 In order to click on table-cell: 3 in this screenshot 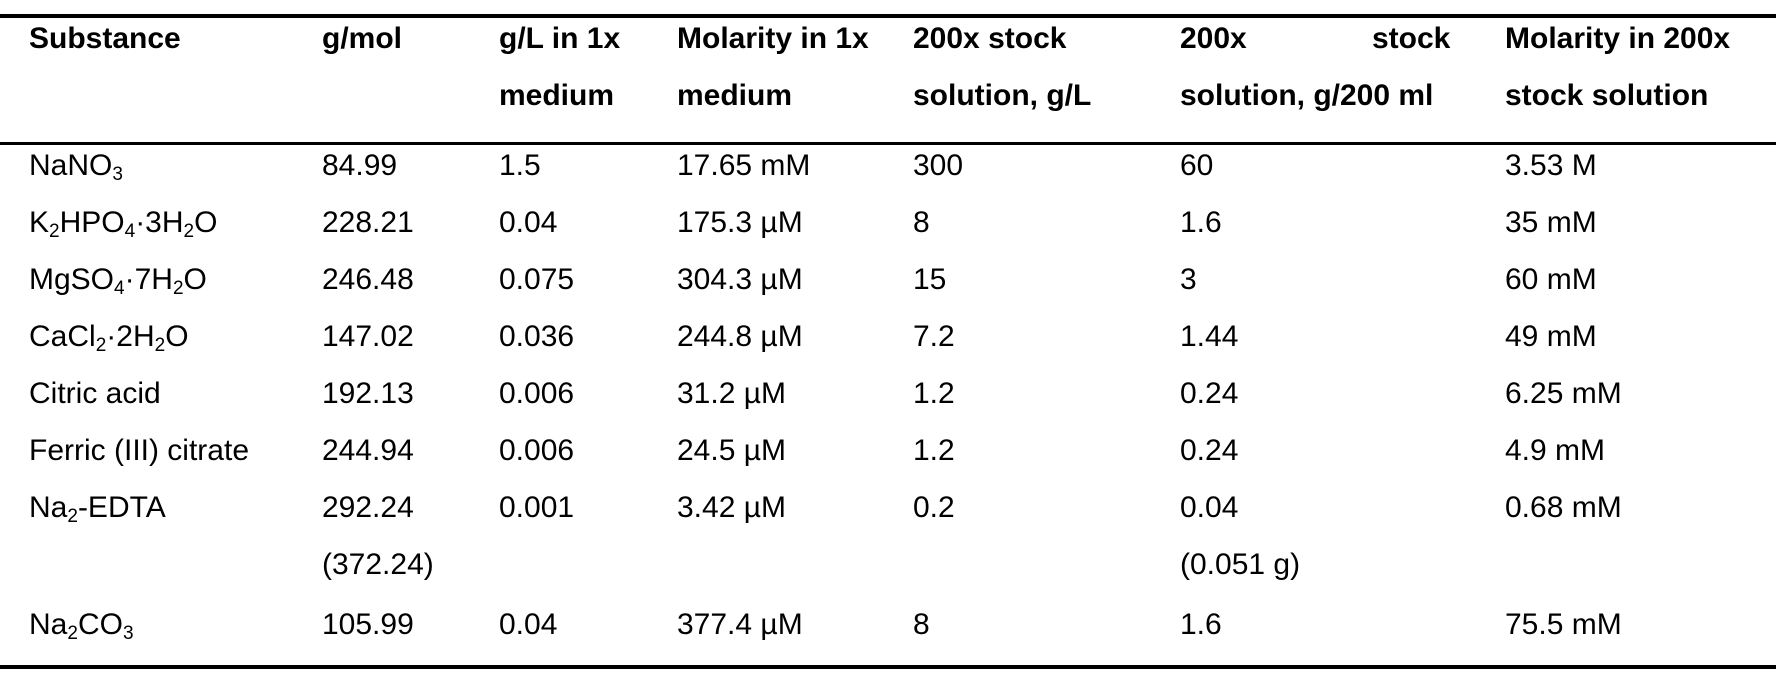, I will do `click(1188, 279)`.